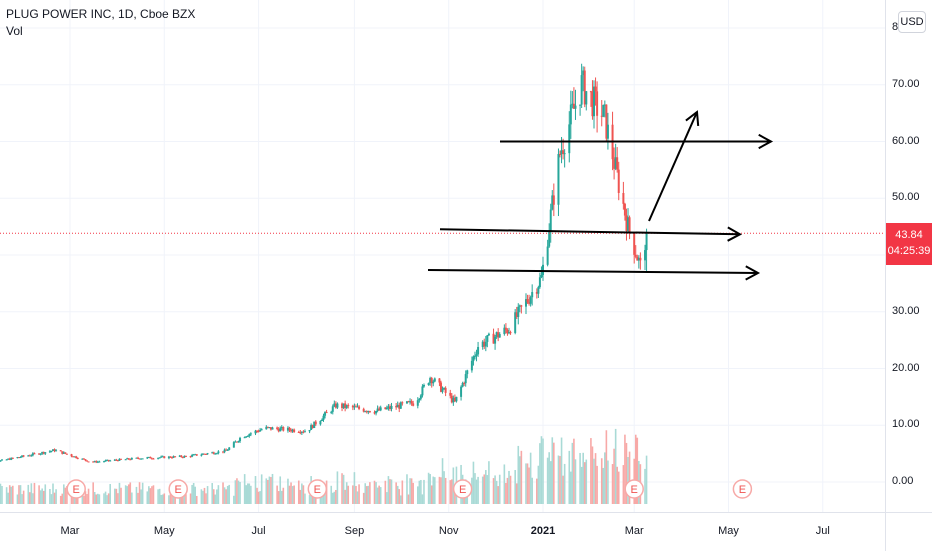 The width and height of the screenshot is (932, 551). What do you see at coordinates (448, 531) in the screenshot?
I see `time-tick-label: Nov` at bounding box center [448, 531].